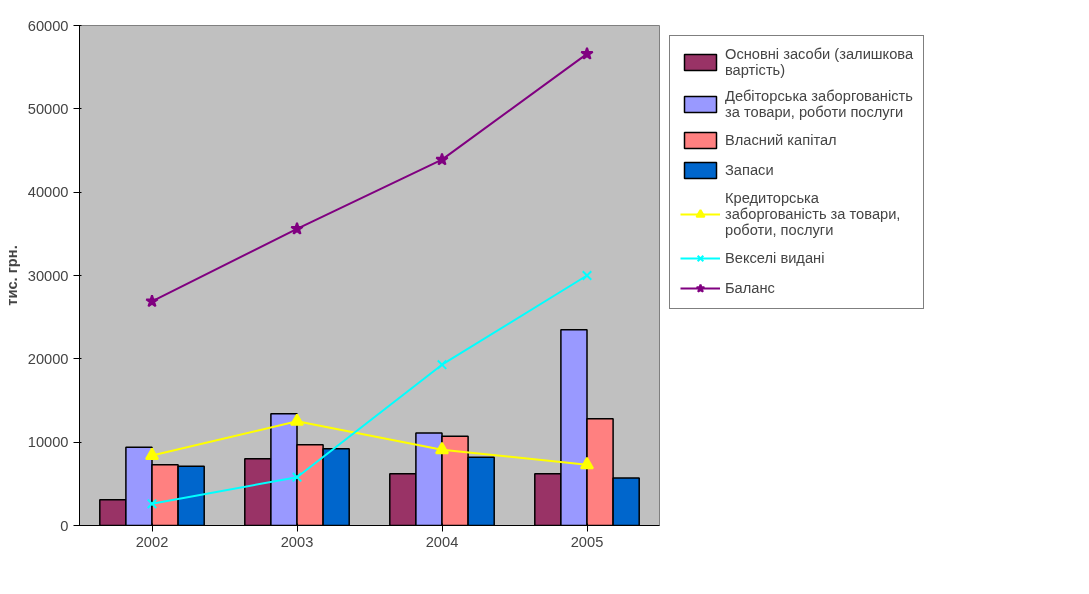  I want to click on legend-label: Запаси, so click(749, 170).